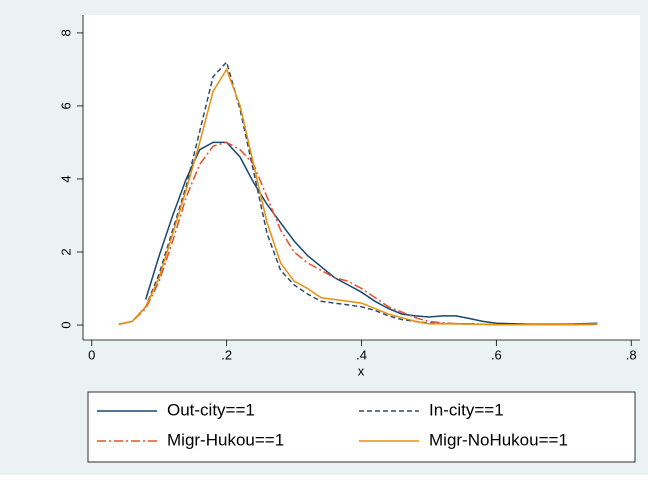 The image size is (648, 480). What do you see at coordinates (631, 354) in the screenshot?
I see `x-tick-label: .8` at bounding box center [631, 354].